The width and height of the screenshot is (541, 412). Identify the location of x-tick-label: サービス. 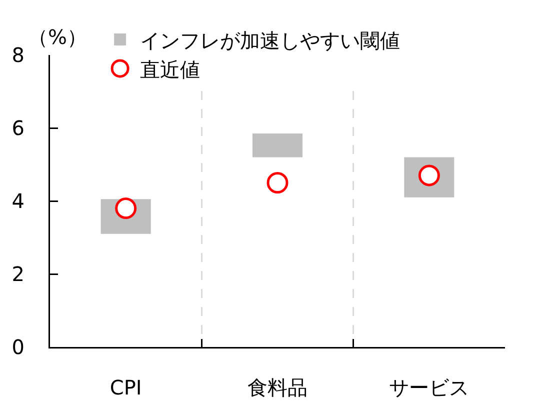
(429, 388).